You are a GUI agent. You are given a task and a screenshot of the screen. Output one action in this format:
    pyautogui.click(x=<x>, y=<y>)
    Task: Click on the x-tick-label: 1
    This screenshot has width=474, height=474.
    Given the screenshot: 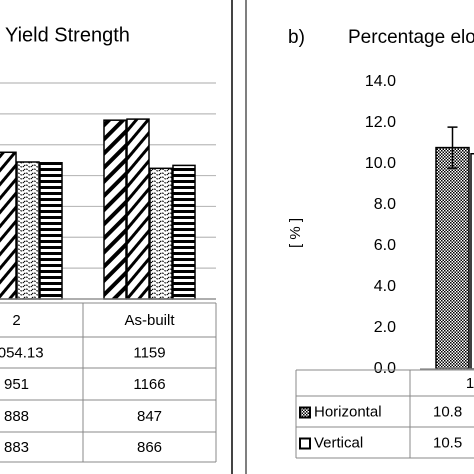 What is the action you would take?
    pyautogui.click(x=470, y=383)
    